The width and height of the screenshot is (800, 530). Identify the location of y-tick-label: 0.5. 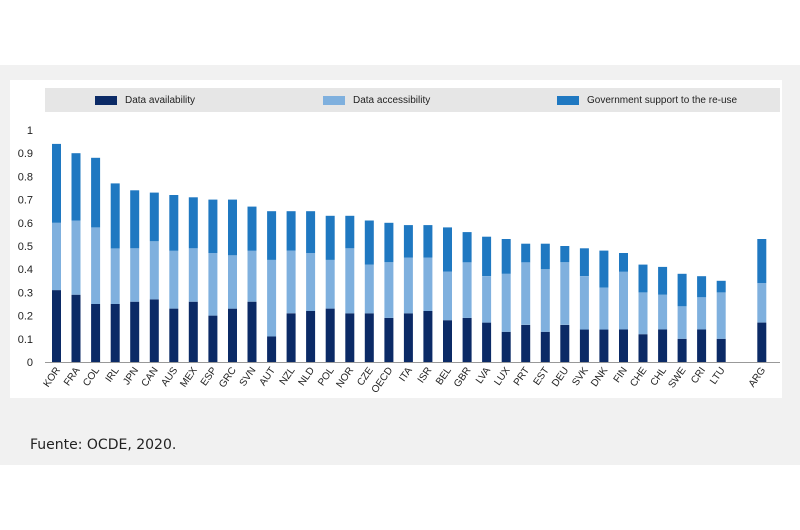
(25, 247).